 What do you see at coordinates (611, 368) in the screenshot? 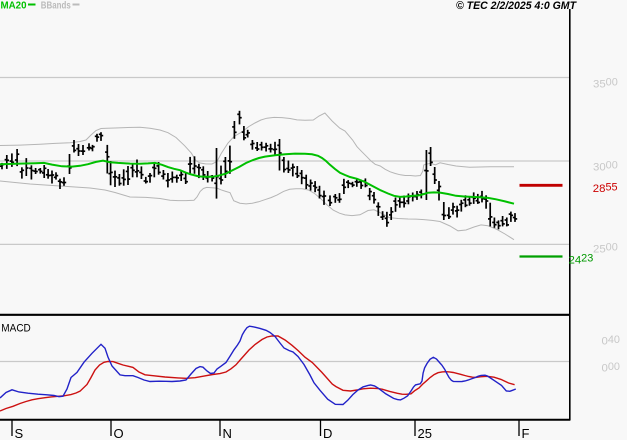
I see `svg-text: 000` at bounding box center [611, 368].